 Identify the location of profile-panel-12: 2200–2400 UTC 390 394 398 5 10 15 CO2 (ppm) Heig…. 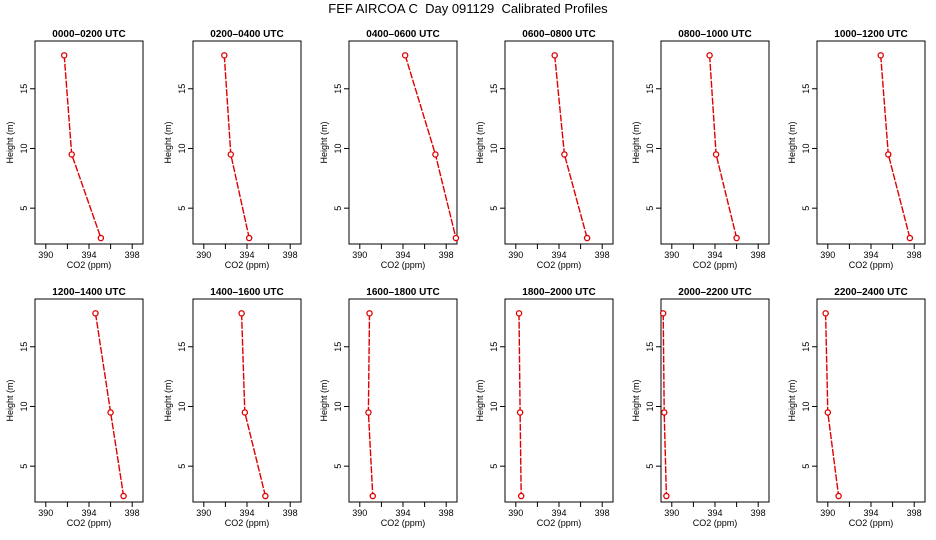
(856, 407).